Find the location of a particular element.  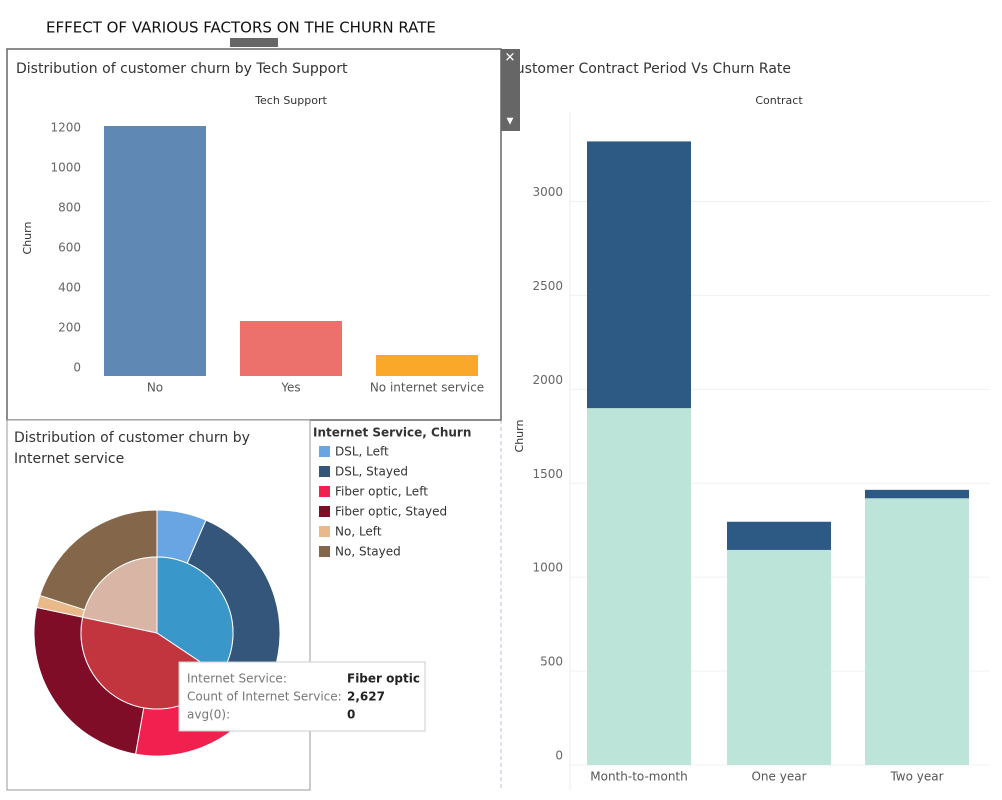

x-tick-label: Month-to-month is located at coordinates (639, 777).